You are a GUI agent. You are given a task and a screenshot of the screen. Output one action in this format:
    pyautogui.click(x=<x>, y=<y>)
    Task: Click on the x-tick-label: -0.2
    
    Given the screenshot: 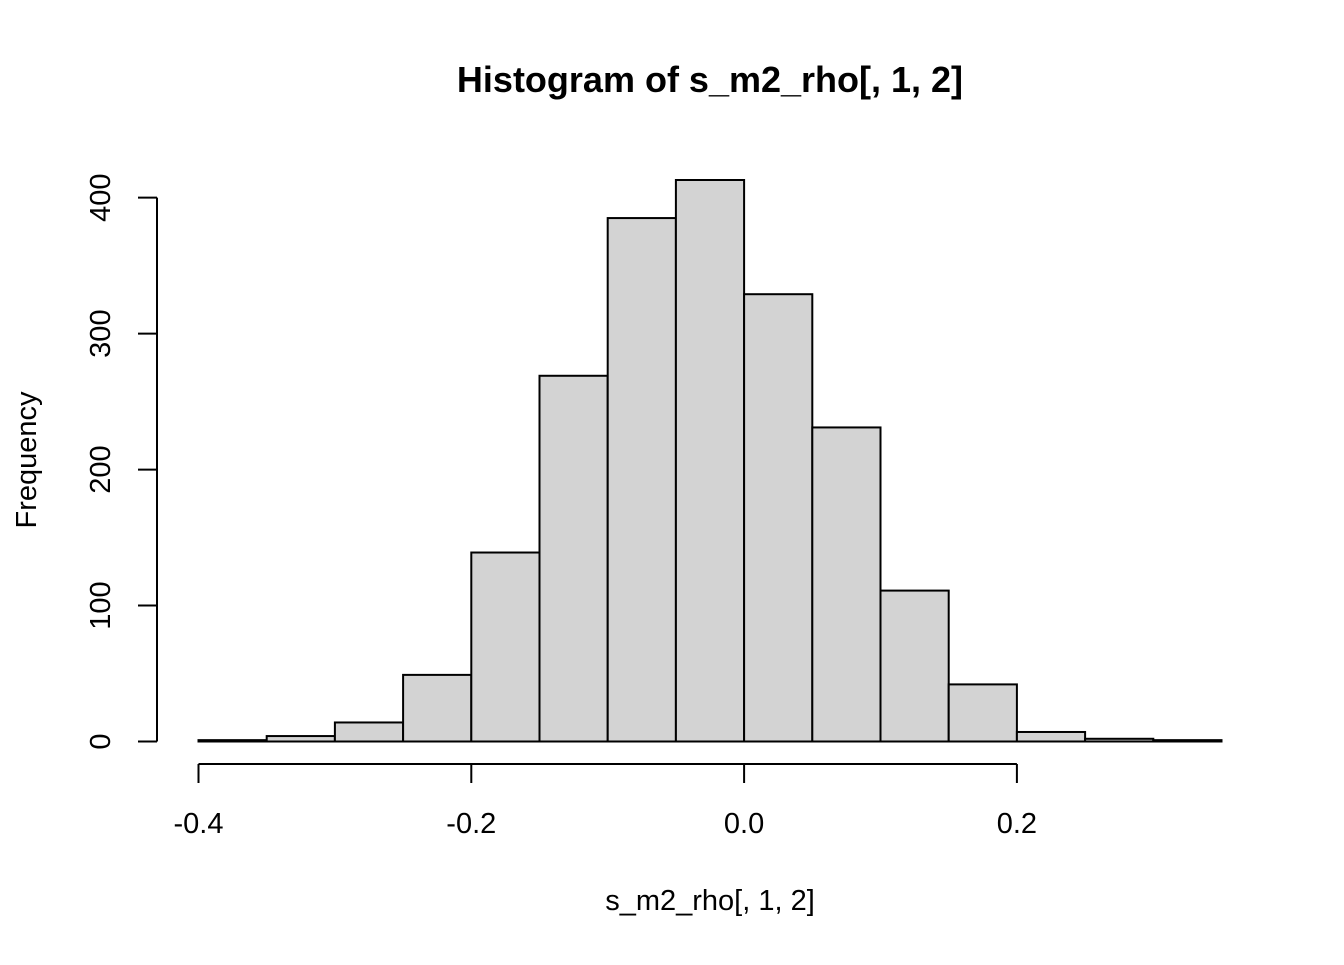 What is the action you would take?
    pyautogui.click(x=471, y=824)
    